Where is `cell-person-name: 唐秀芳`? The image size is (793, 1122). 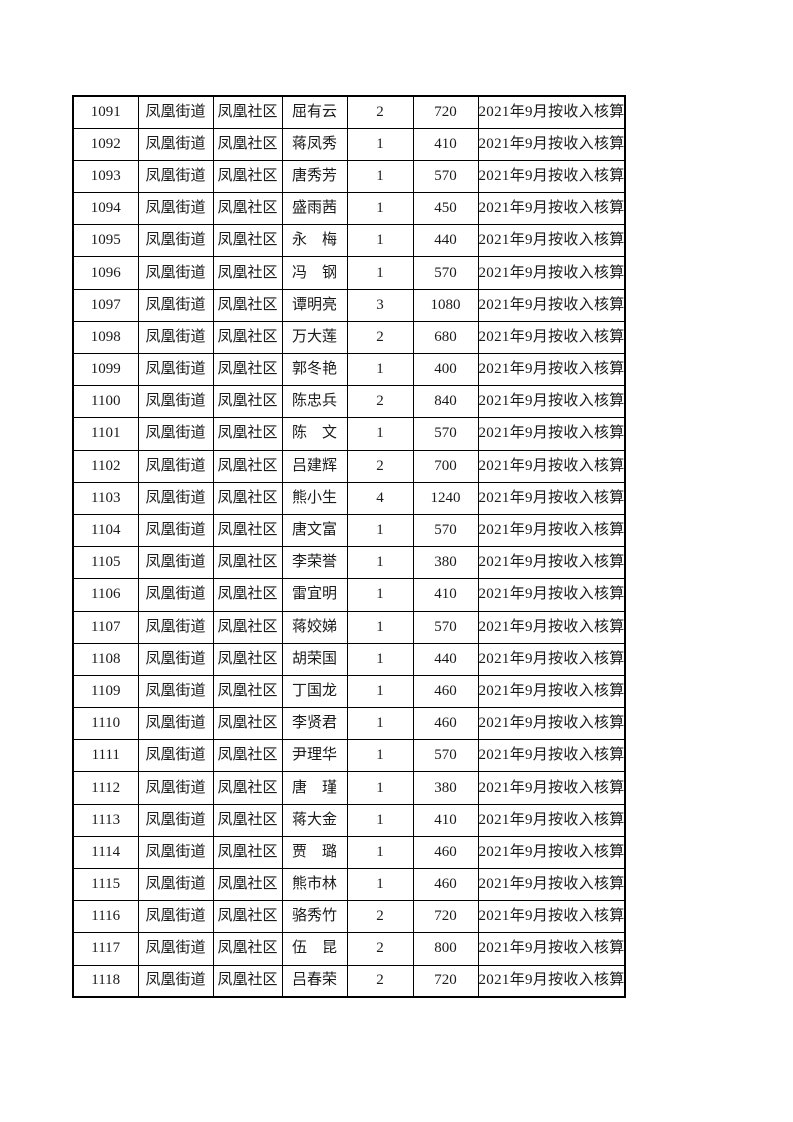 cell-person-name: 唐秀芳 is located at coordinates (314, 176).